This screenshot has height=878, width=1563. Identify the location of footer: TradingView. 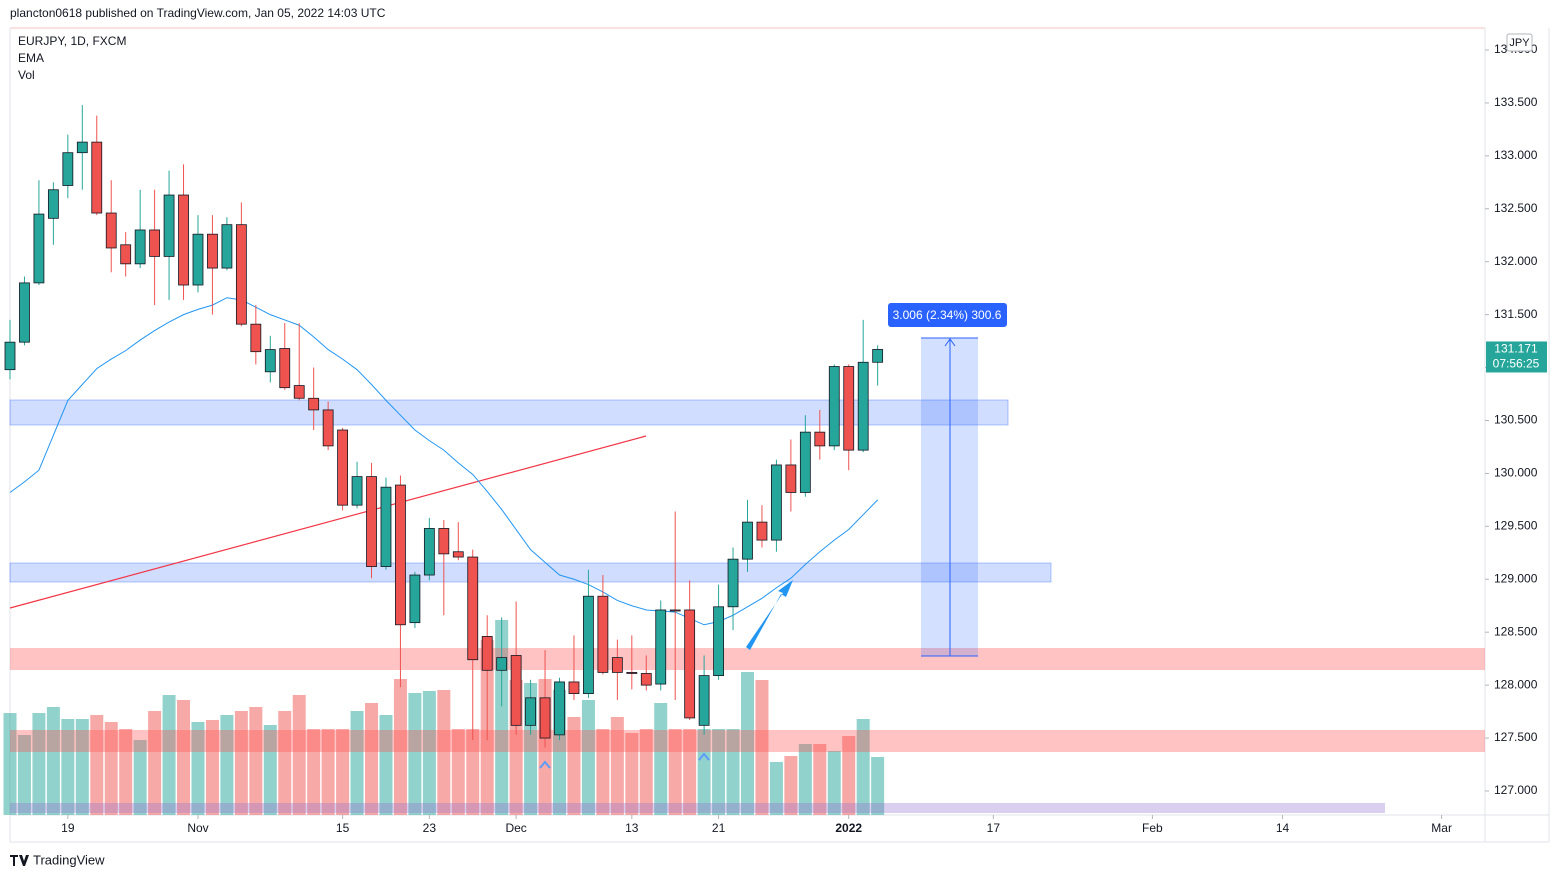
(69, 859).